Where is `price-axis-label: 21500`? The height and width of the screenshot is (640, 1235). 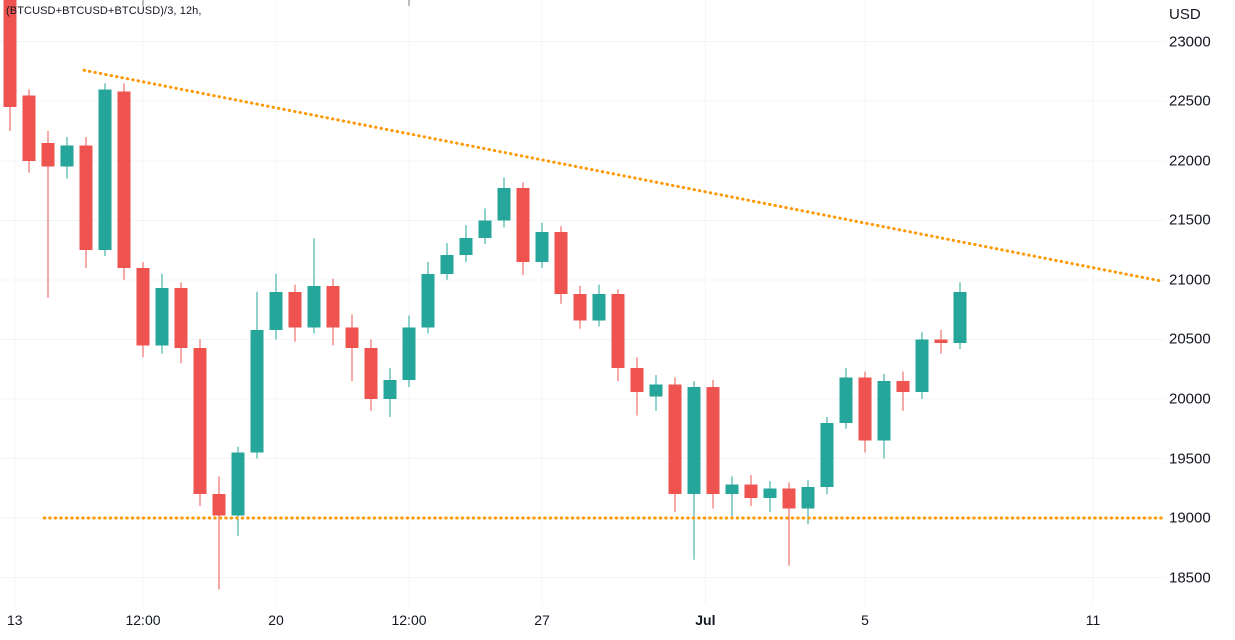 price-axis-label: 21500 is located at coordinates (1190, 220).